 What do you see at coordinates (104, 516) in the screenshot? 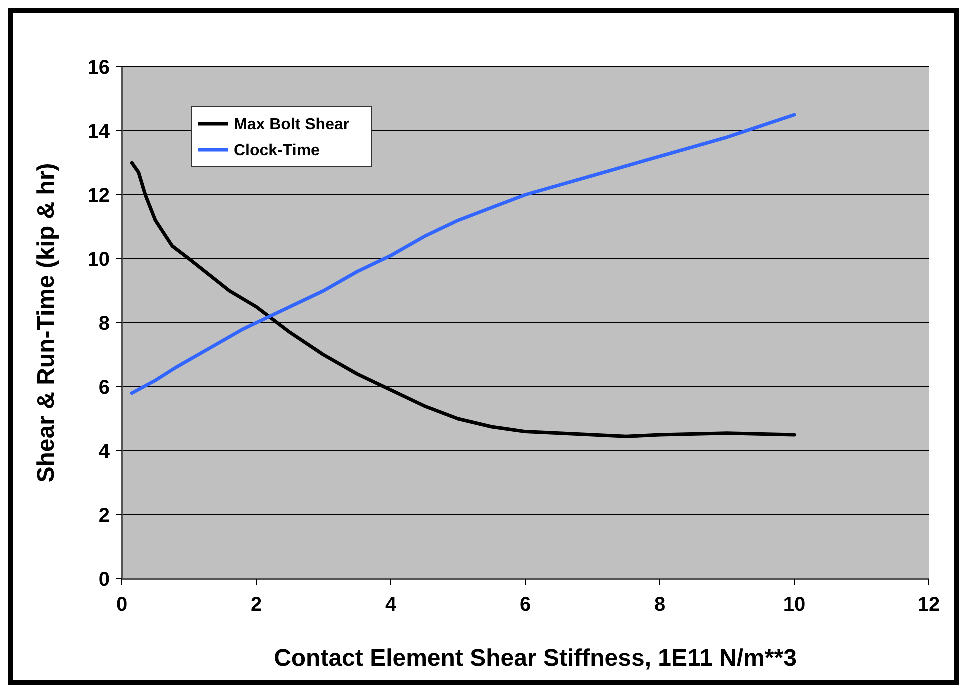
I see `y-tick-label: 2` at bounding box center [104, 516].